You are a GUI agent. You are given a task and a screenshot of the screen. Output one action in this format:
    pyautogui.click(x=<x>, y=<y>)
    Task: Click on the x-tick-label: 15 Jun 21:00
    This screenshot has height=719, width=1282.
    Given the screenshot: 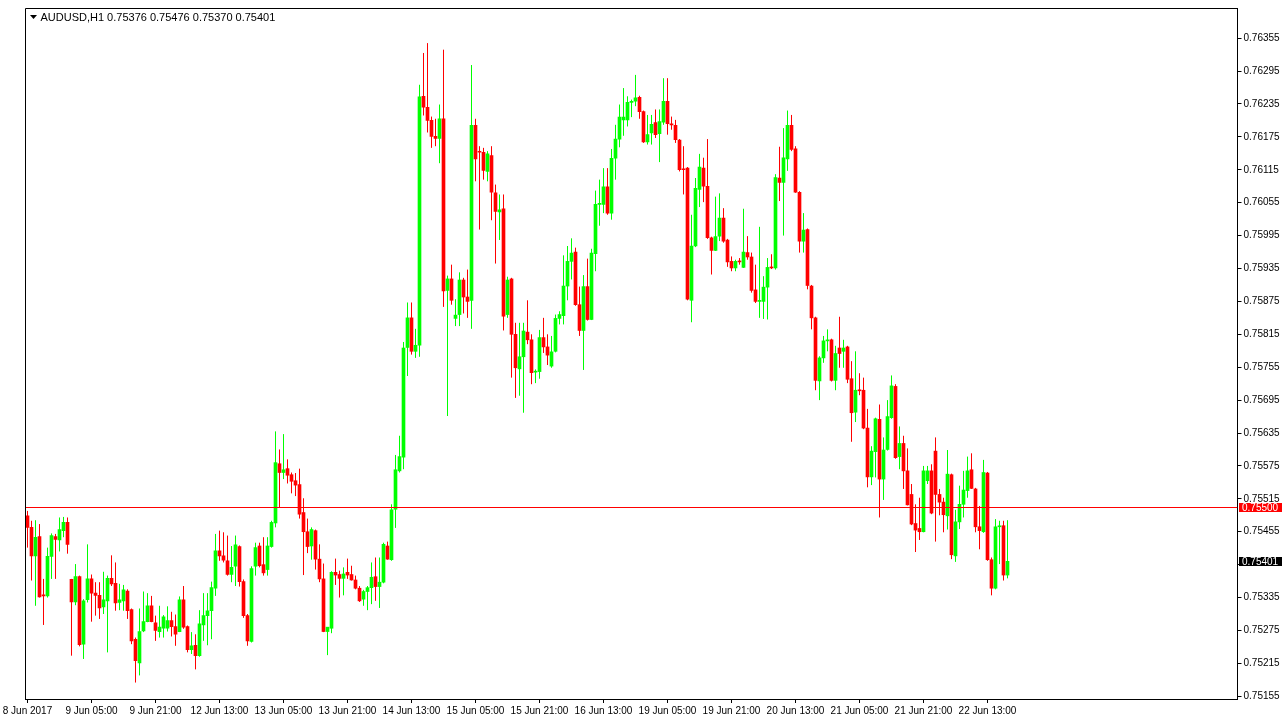 What is the action you would take?
    pyautogui.click(x=539, y=710)
    